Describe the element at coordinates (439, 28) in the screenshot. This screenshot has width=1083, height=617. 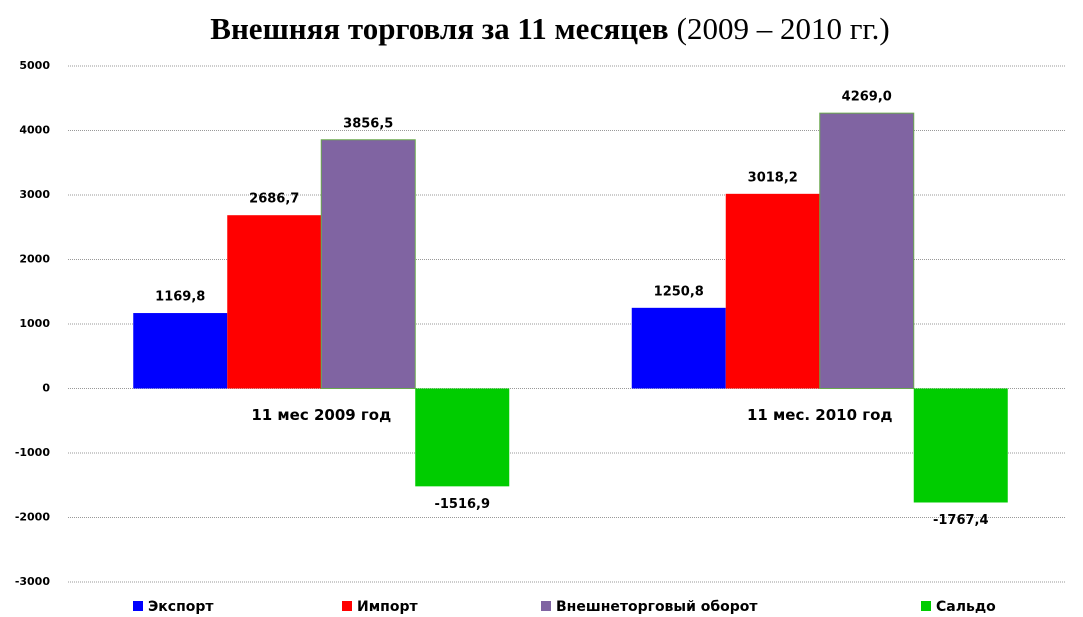
I see `title-main: Внешняя торговля за 11 месяцев` at that location.